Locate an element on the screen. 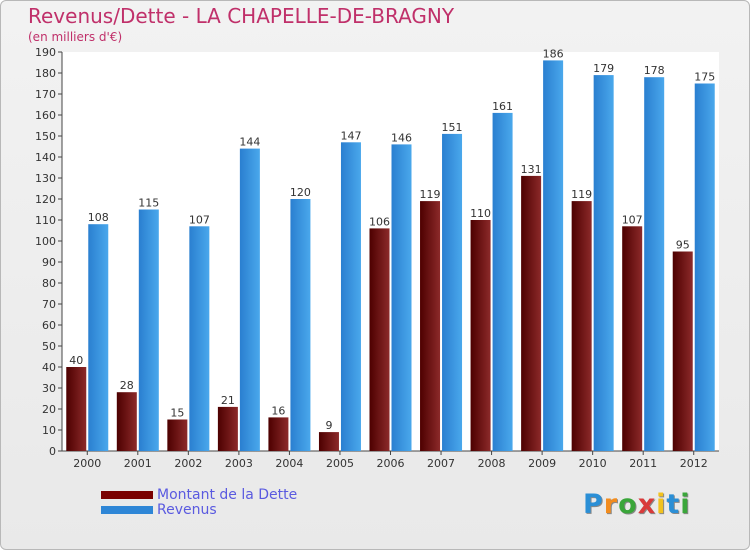 The width and height of the screenshot is (750, 550). y-tick-label: 140 is located at coordinates (45, 157).